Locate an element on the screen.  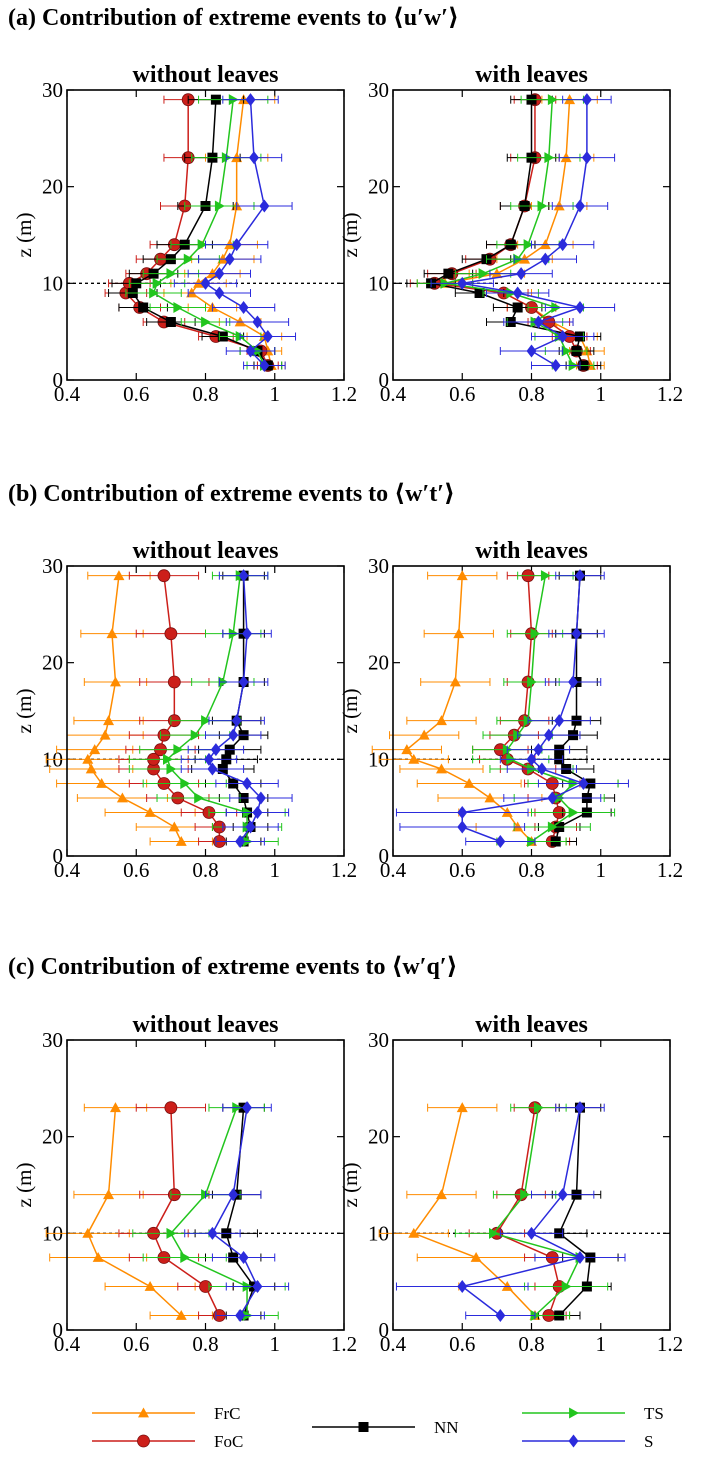
panel-1-1: with leaves z (m) 0.4 0.6 0.8 1 1.2 0 10 20 30 is located at coordinates (510, 710).